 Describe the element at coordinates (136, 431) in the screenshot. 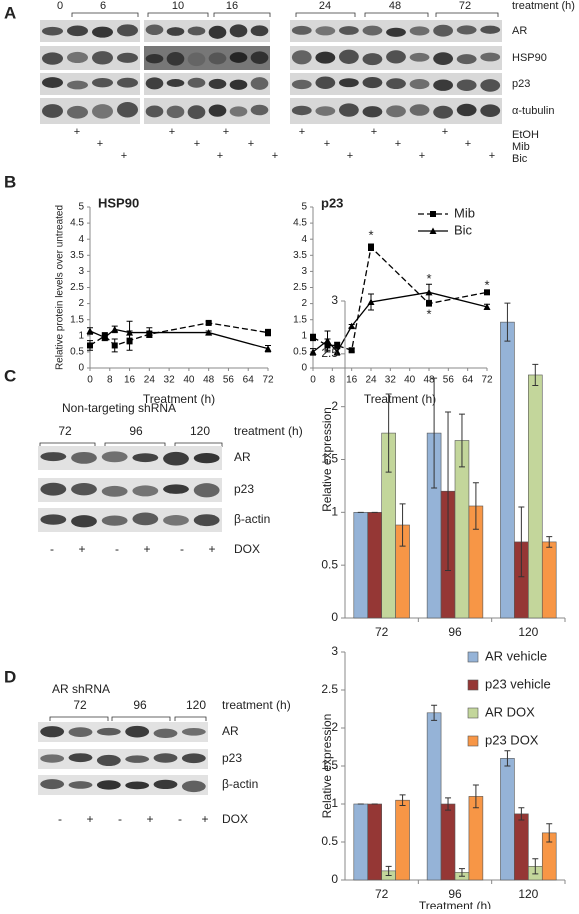

I see `time-label: 96` at that location.